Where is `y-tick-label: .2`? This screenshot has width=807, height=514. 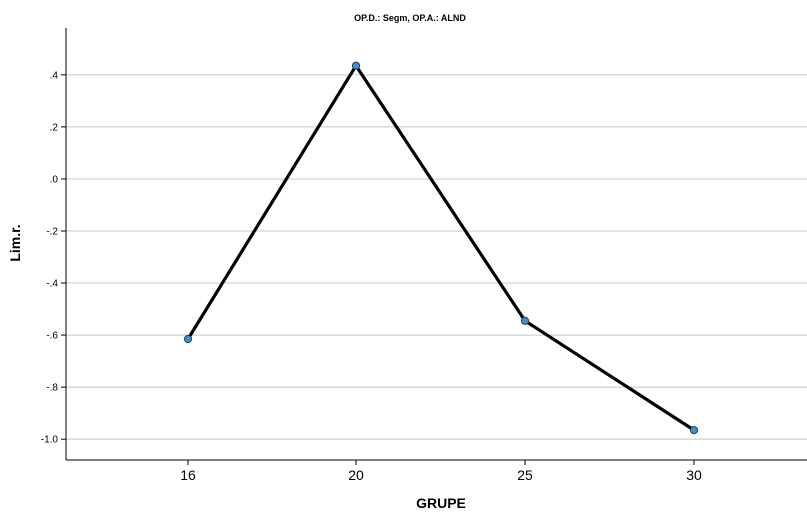 y-tick-label: .2 is located at coordinates (54, 127).